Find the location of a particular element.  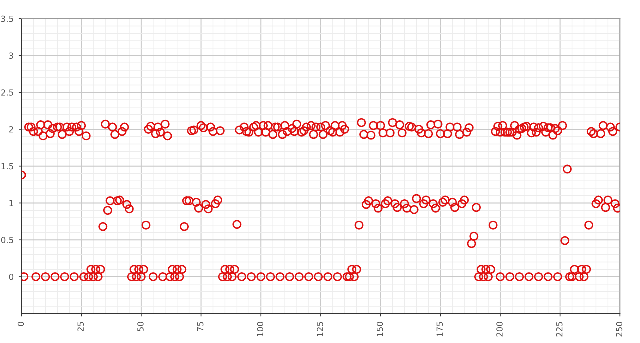

x-tick-label: 175 is located at coordinates (440, 329).